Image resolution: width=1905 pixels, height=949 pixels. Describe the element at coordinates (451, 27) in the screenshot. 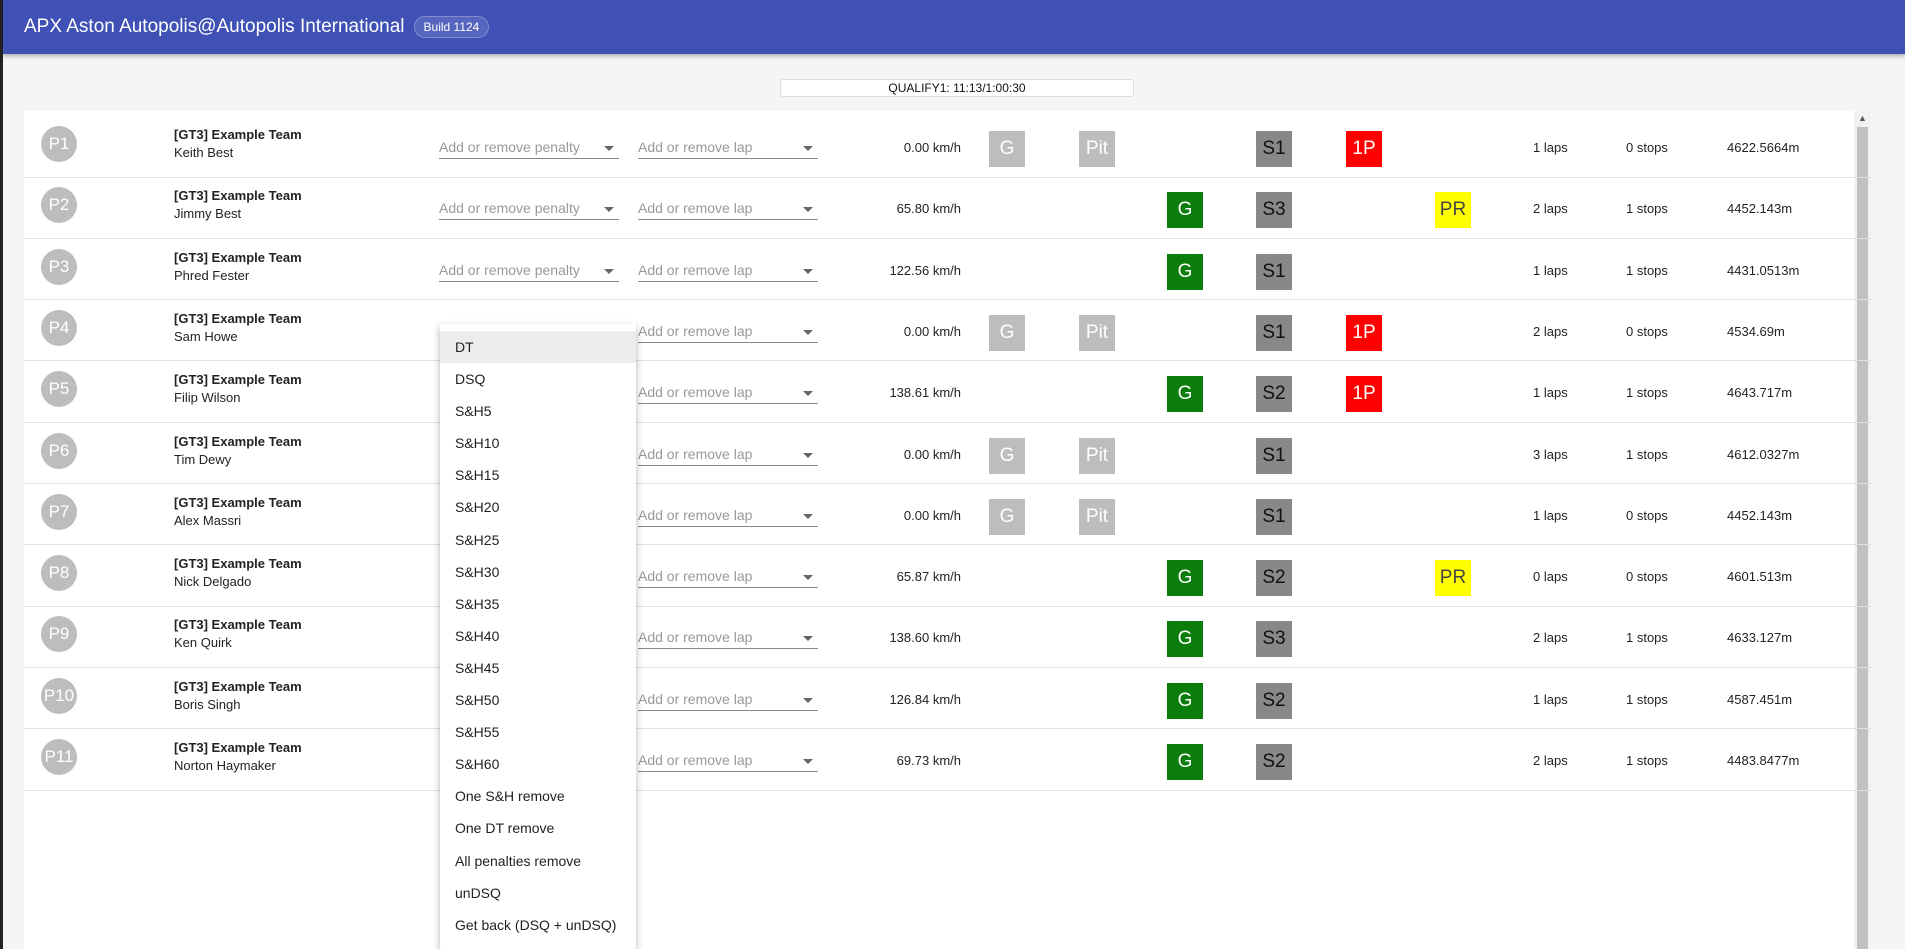

I see `build-badge: Build 1124` at that location.